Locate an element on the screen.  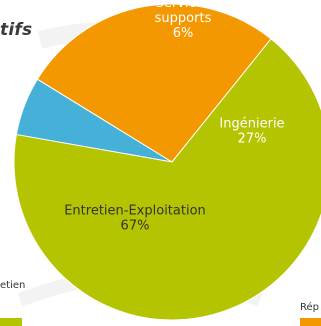
legend-label-right: Rép is located at coordinates (309, 307).